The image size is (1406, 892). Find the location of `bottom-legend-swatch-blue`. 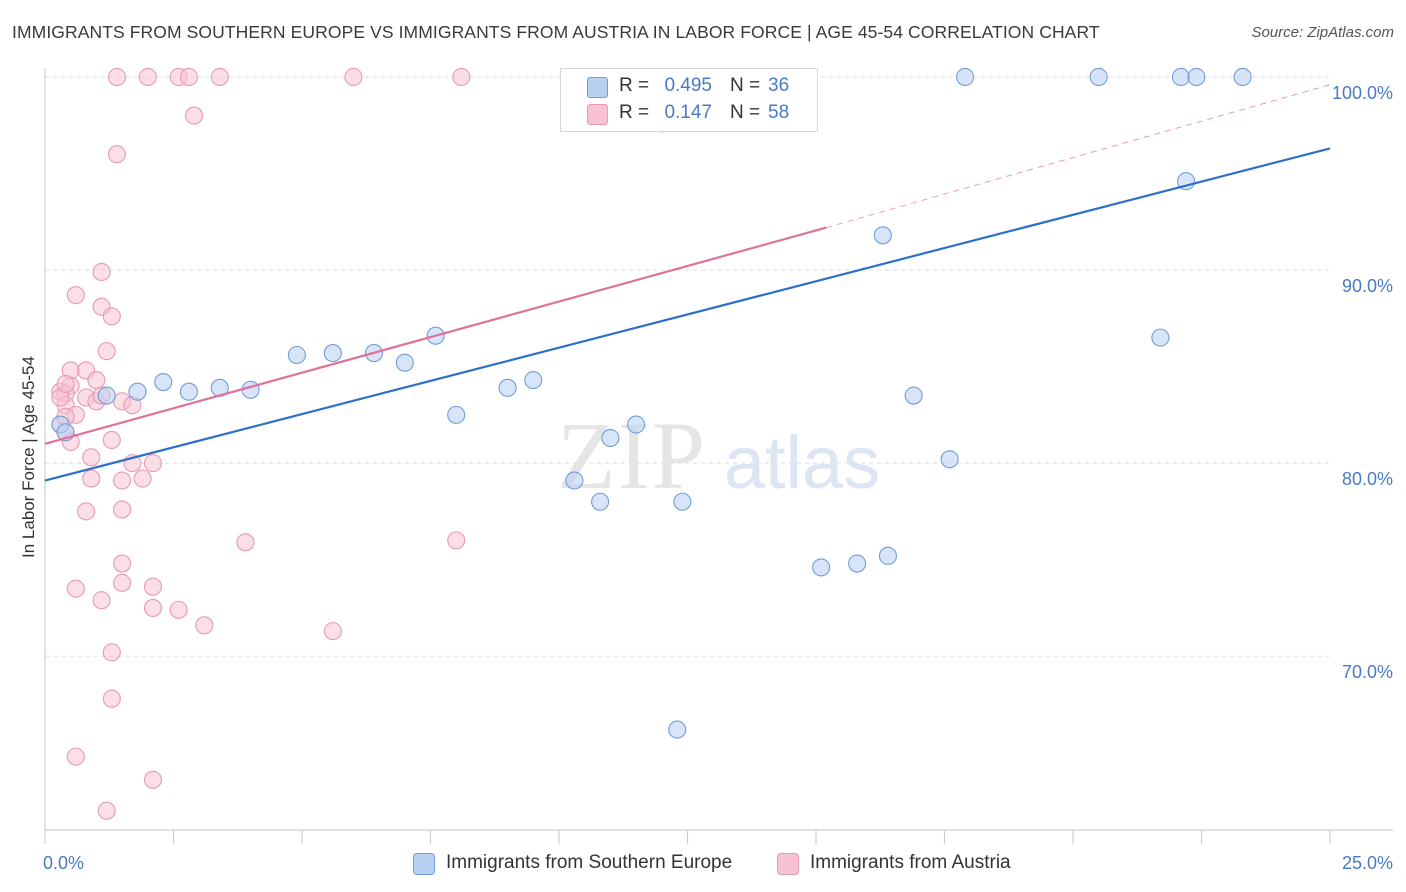

bottom-legend-swatch-blue is located at coordinates (424, 864).